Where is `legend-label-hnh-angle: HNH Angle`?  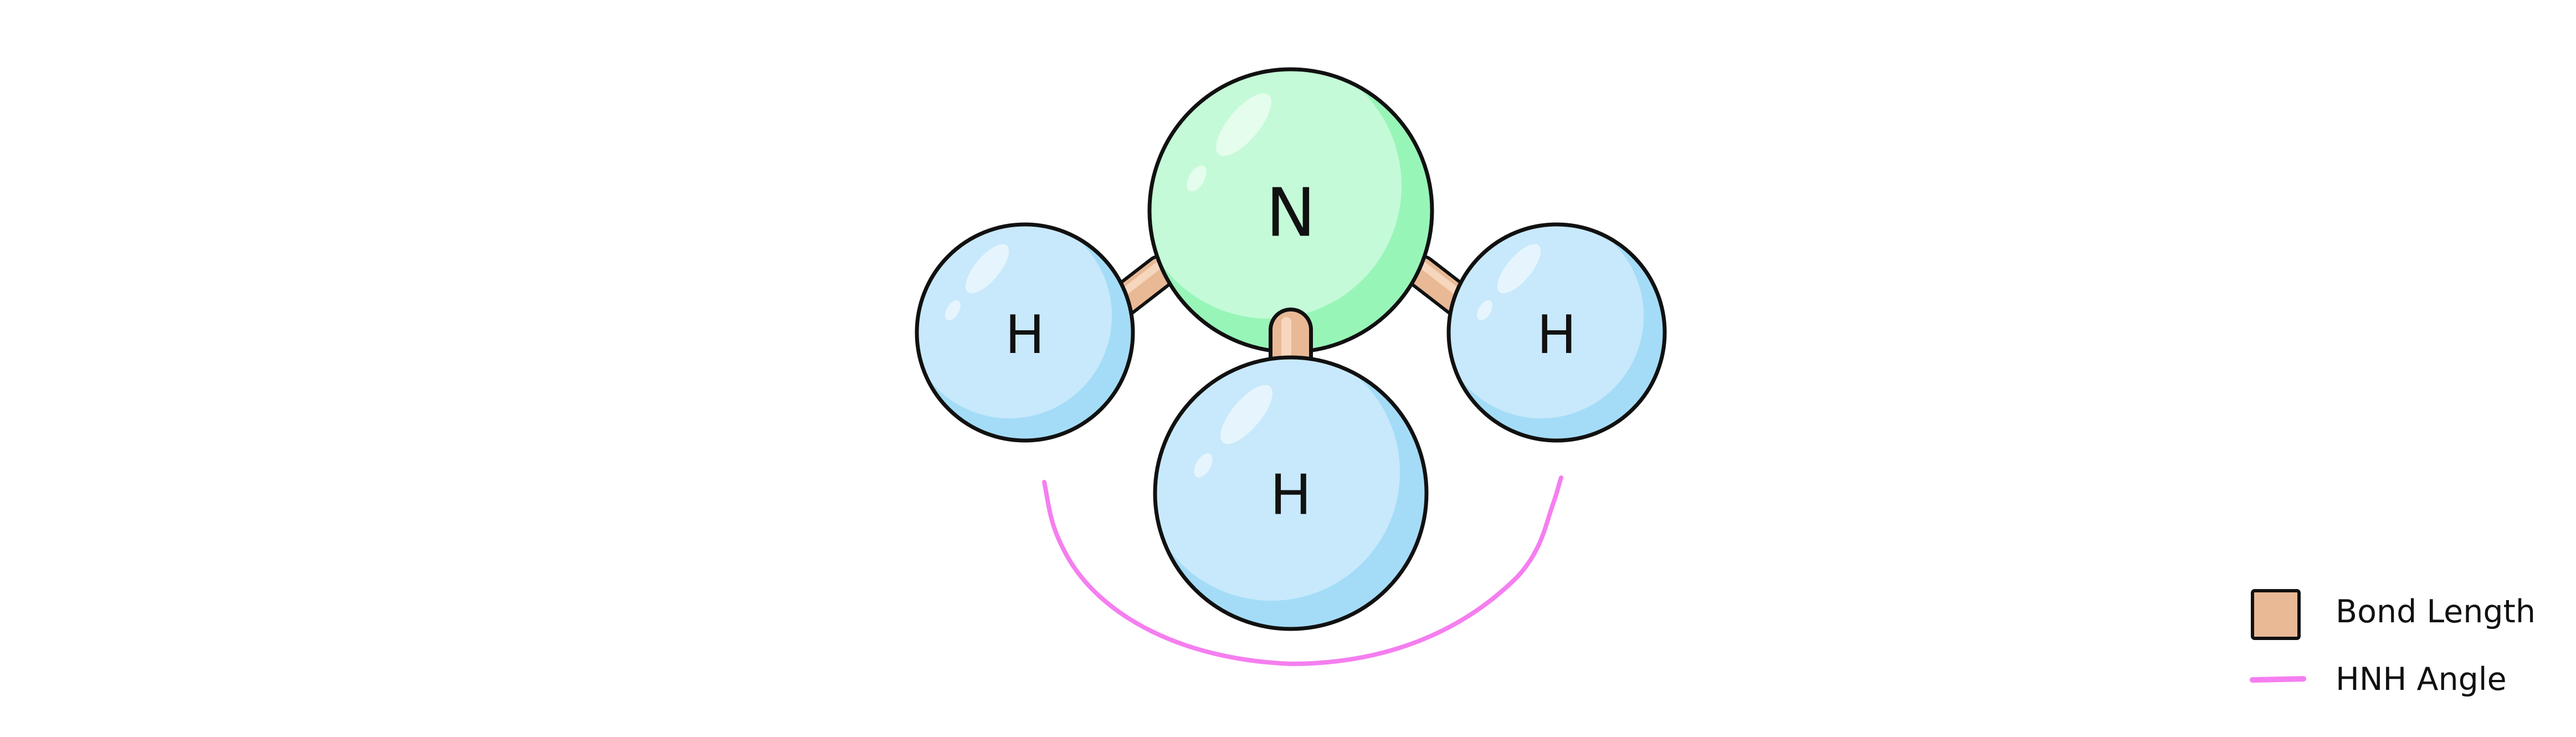 legend-label-hnh-angle: HNH Angle is located at coordinates (2421, 679).